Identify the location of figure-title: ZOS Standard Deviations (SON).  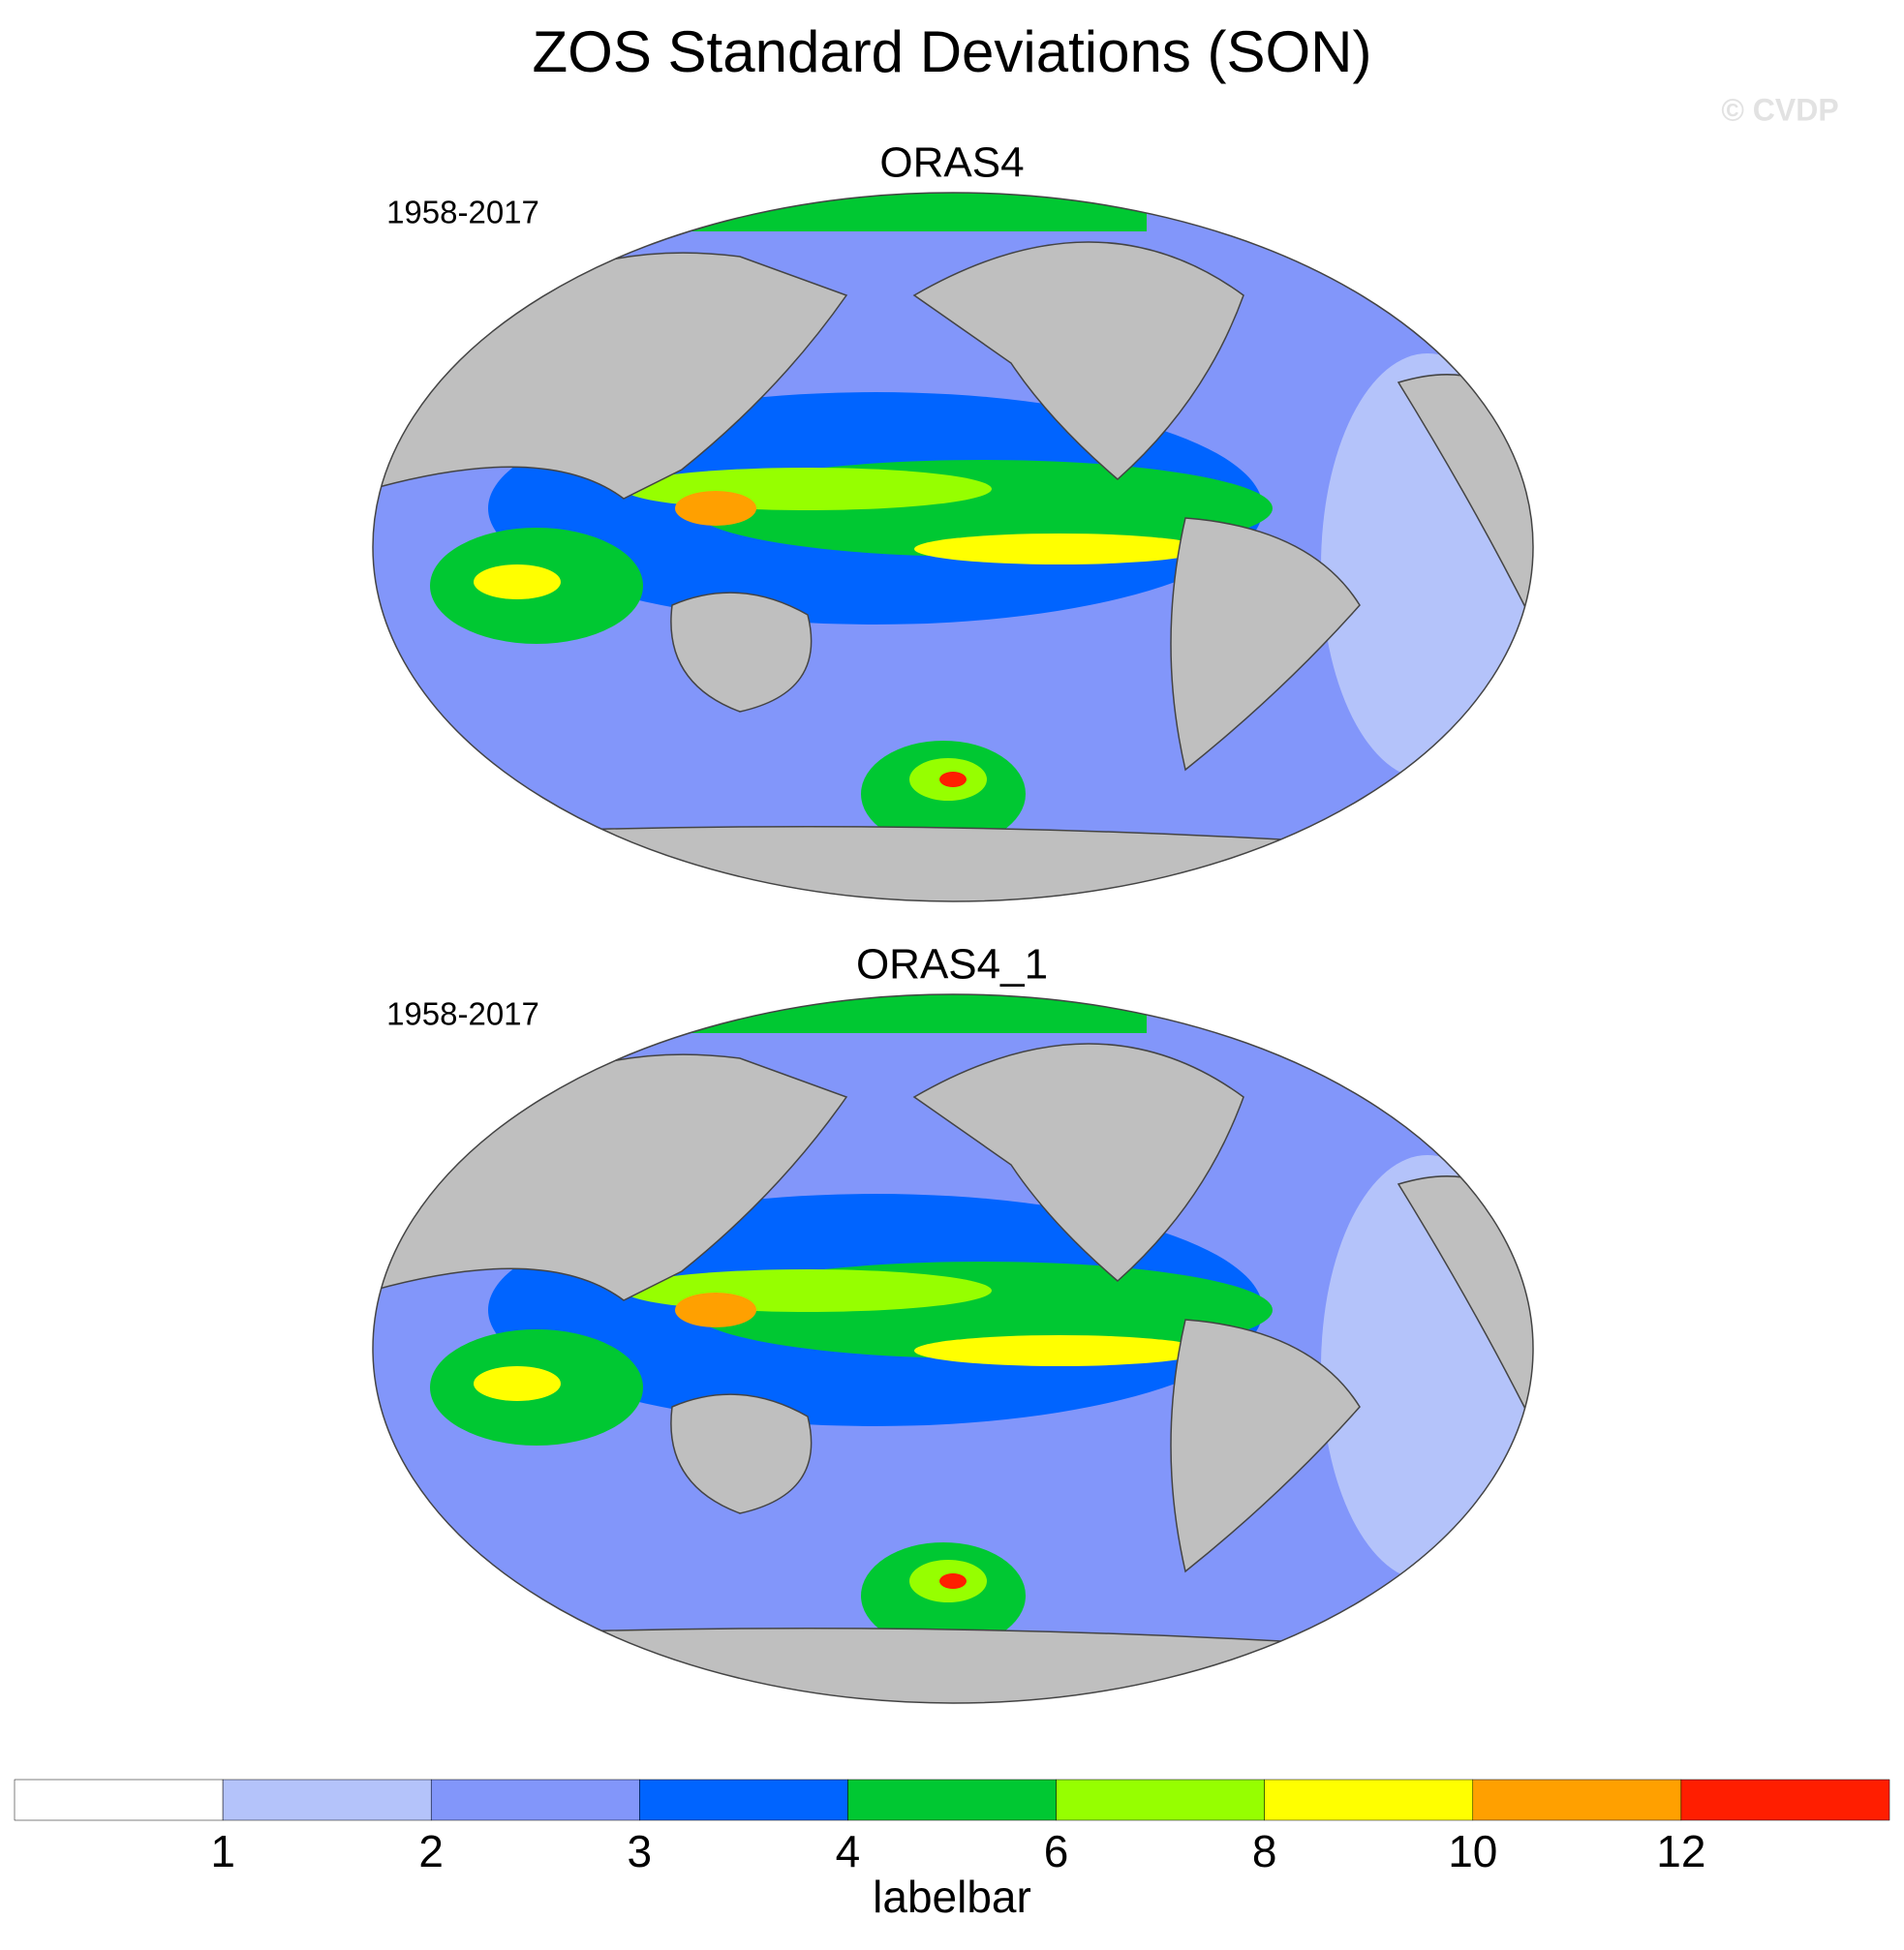
(953, 51).